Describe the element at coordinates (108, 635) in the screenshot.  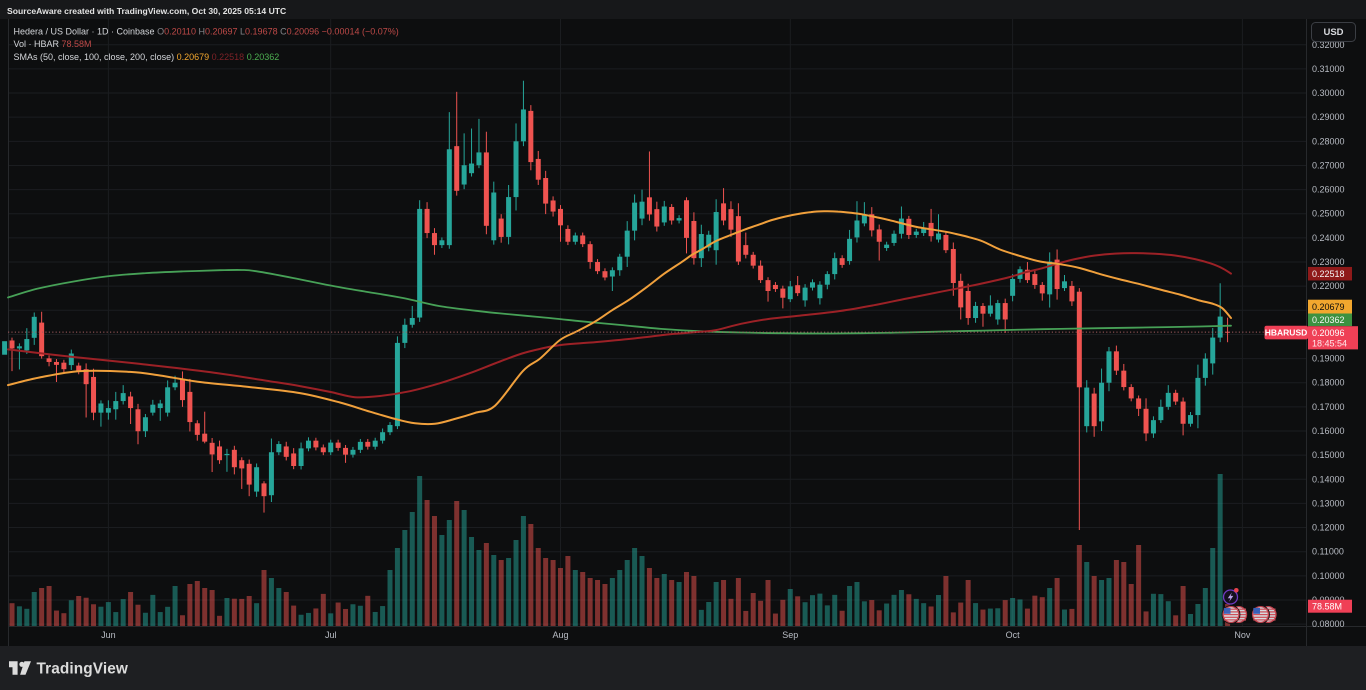
I see `svg-text: Jun` at that location.